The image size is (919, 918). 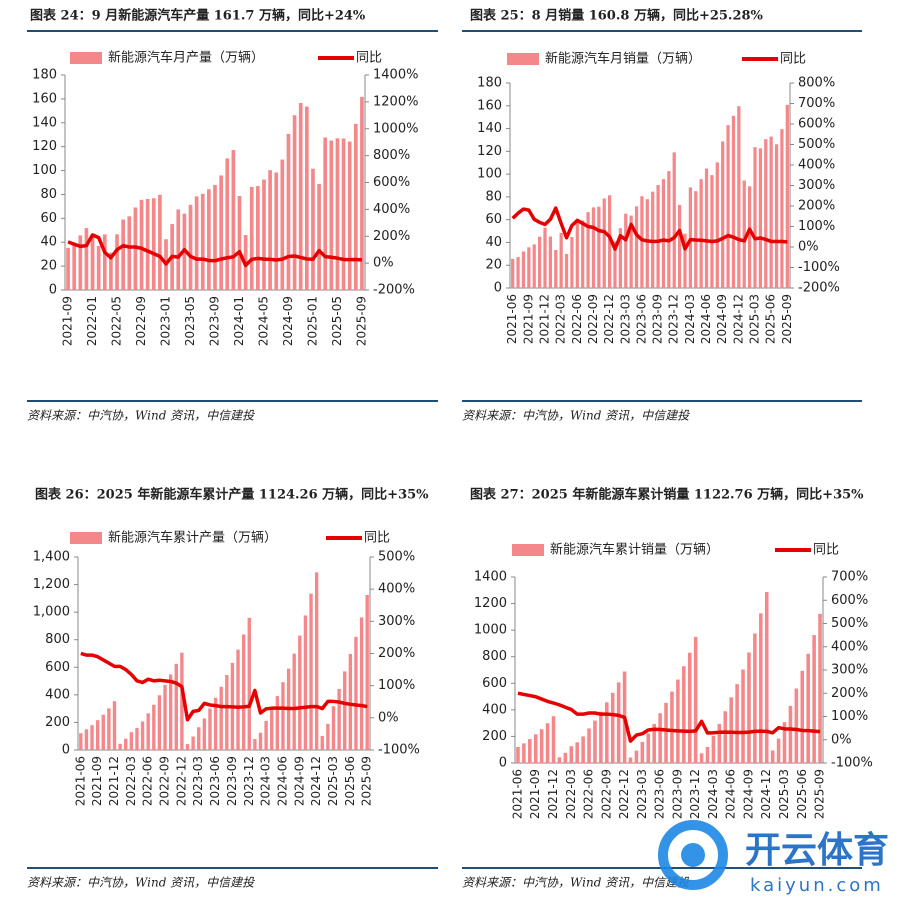 What do you see at coordinates (669, 717) in the screenshot?
I see `line` at bounding box center [669, 717].